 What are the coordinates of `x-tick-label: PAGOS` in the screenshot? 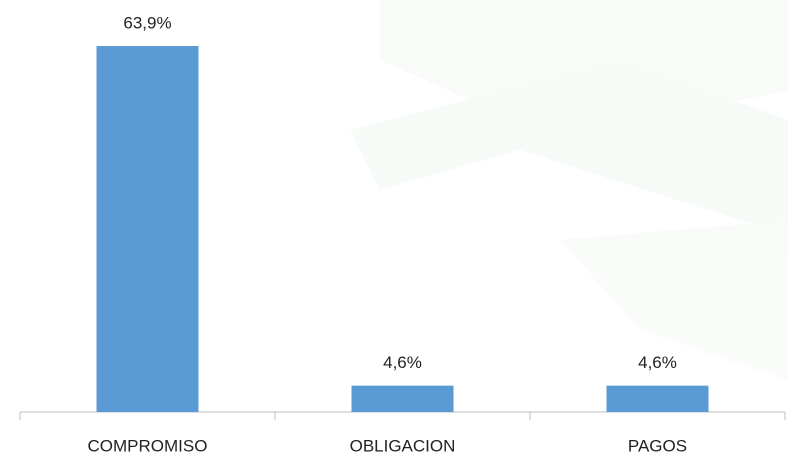 It's located at (657, 445).